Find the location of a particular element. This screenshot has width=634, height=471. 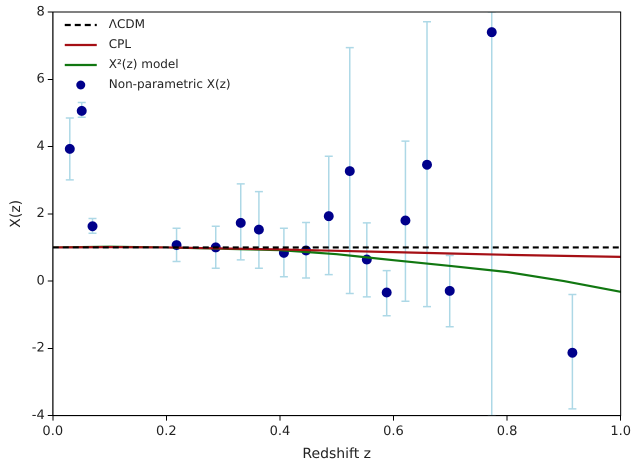

y-tick-label: 8 is located at coordinates (40, 12).